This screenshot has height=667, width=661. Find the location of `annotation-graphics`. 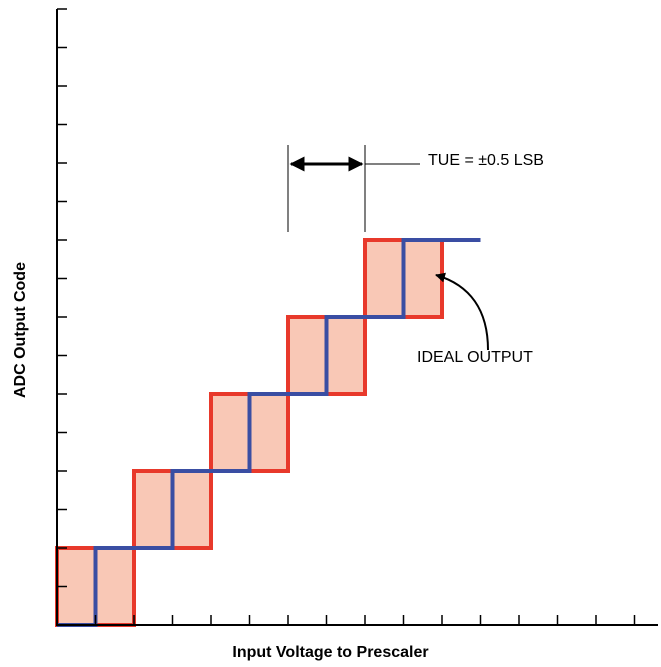

annotation-graphics is located at coordinates (388, 248).